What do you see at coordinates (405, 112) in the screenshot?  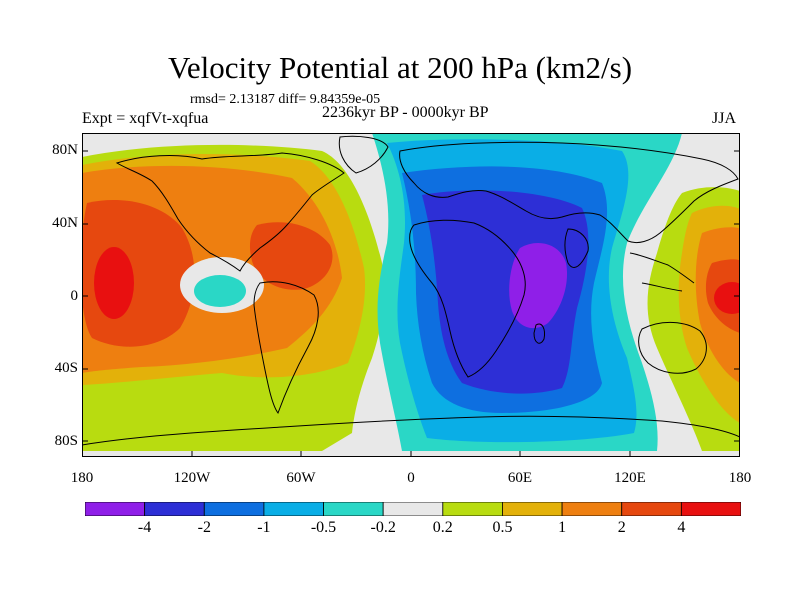 I see `period-label: 2236kyr BP - 0000kyr BP` at bounding box center [405, 112].